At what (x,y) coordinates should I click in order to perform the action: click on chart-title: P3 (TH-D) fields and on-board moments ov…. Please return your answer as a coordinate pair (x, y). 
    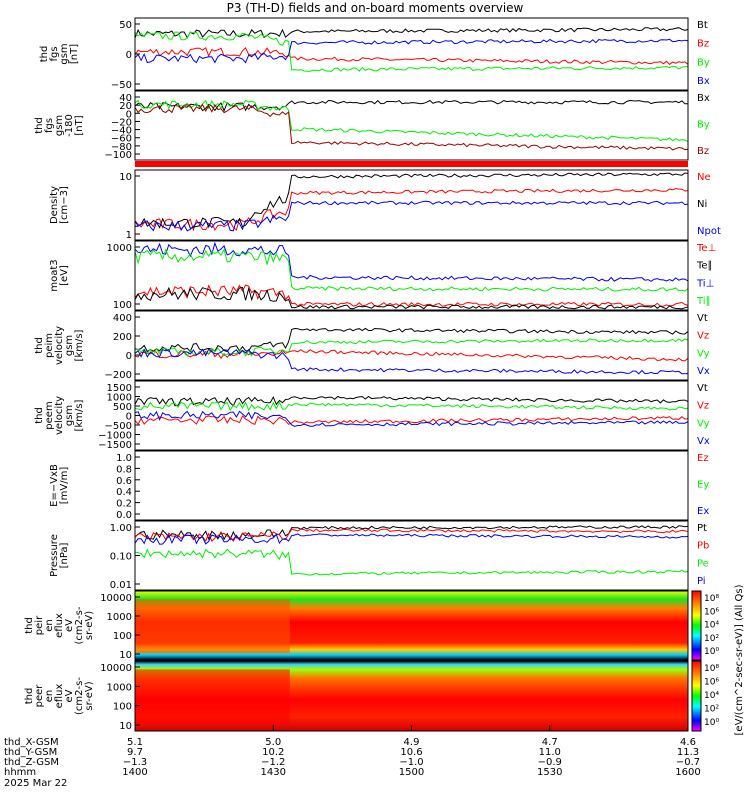
    Looking at the image, I should click on (375, 8).